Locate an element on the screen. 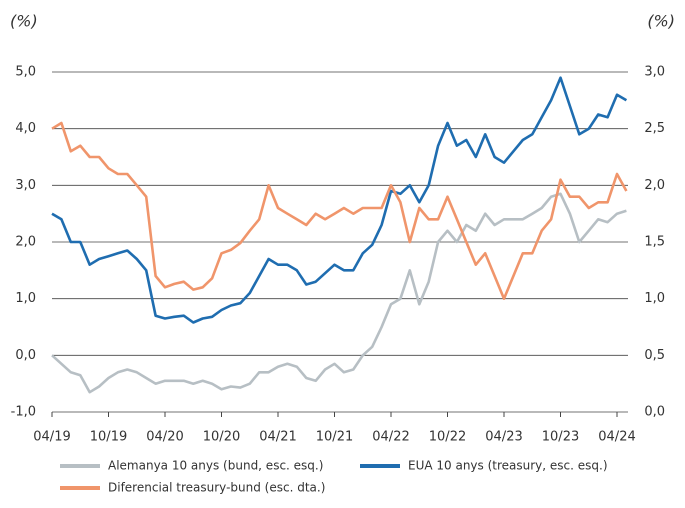  y-tick-label: 4,0 is located at coordinates (25, 128).